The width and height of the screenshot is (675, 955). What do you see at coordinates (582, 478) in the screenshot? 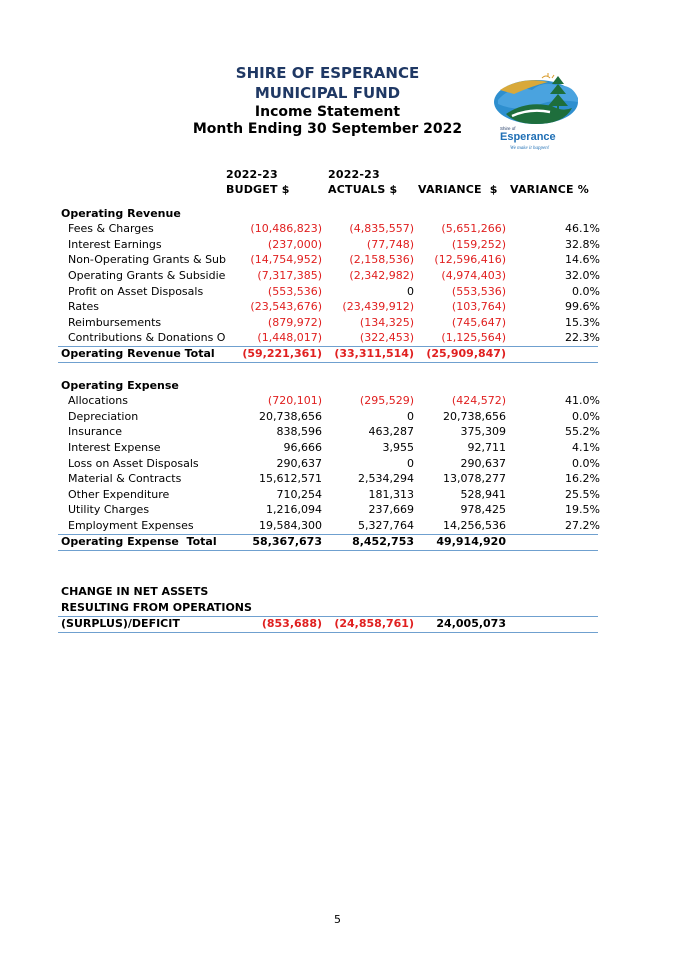
I see `variance-pct-cell: 16.2%` at bounding box center [582, 478].